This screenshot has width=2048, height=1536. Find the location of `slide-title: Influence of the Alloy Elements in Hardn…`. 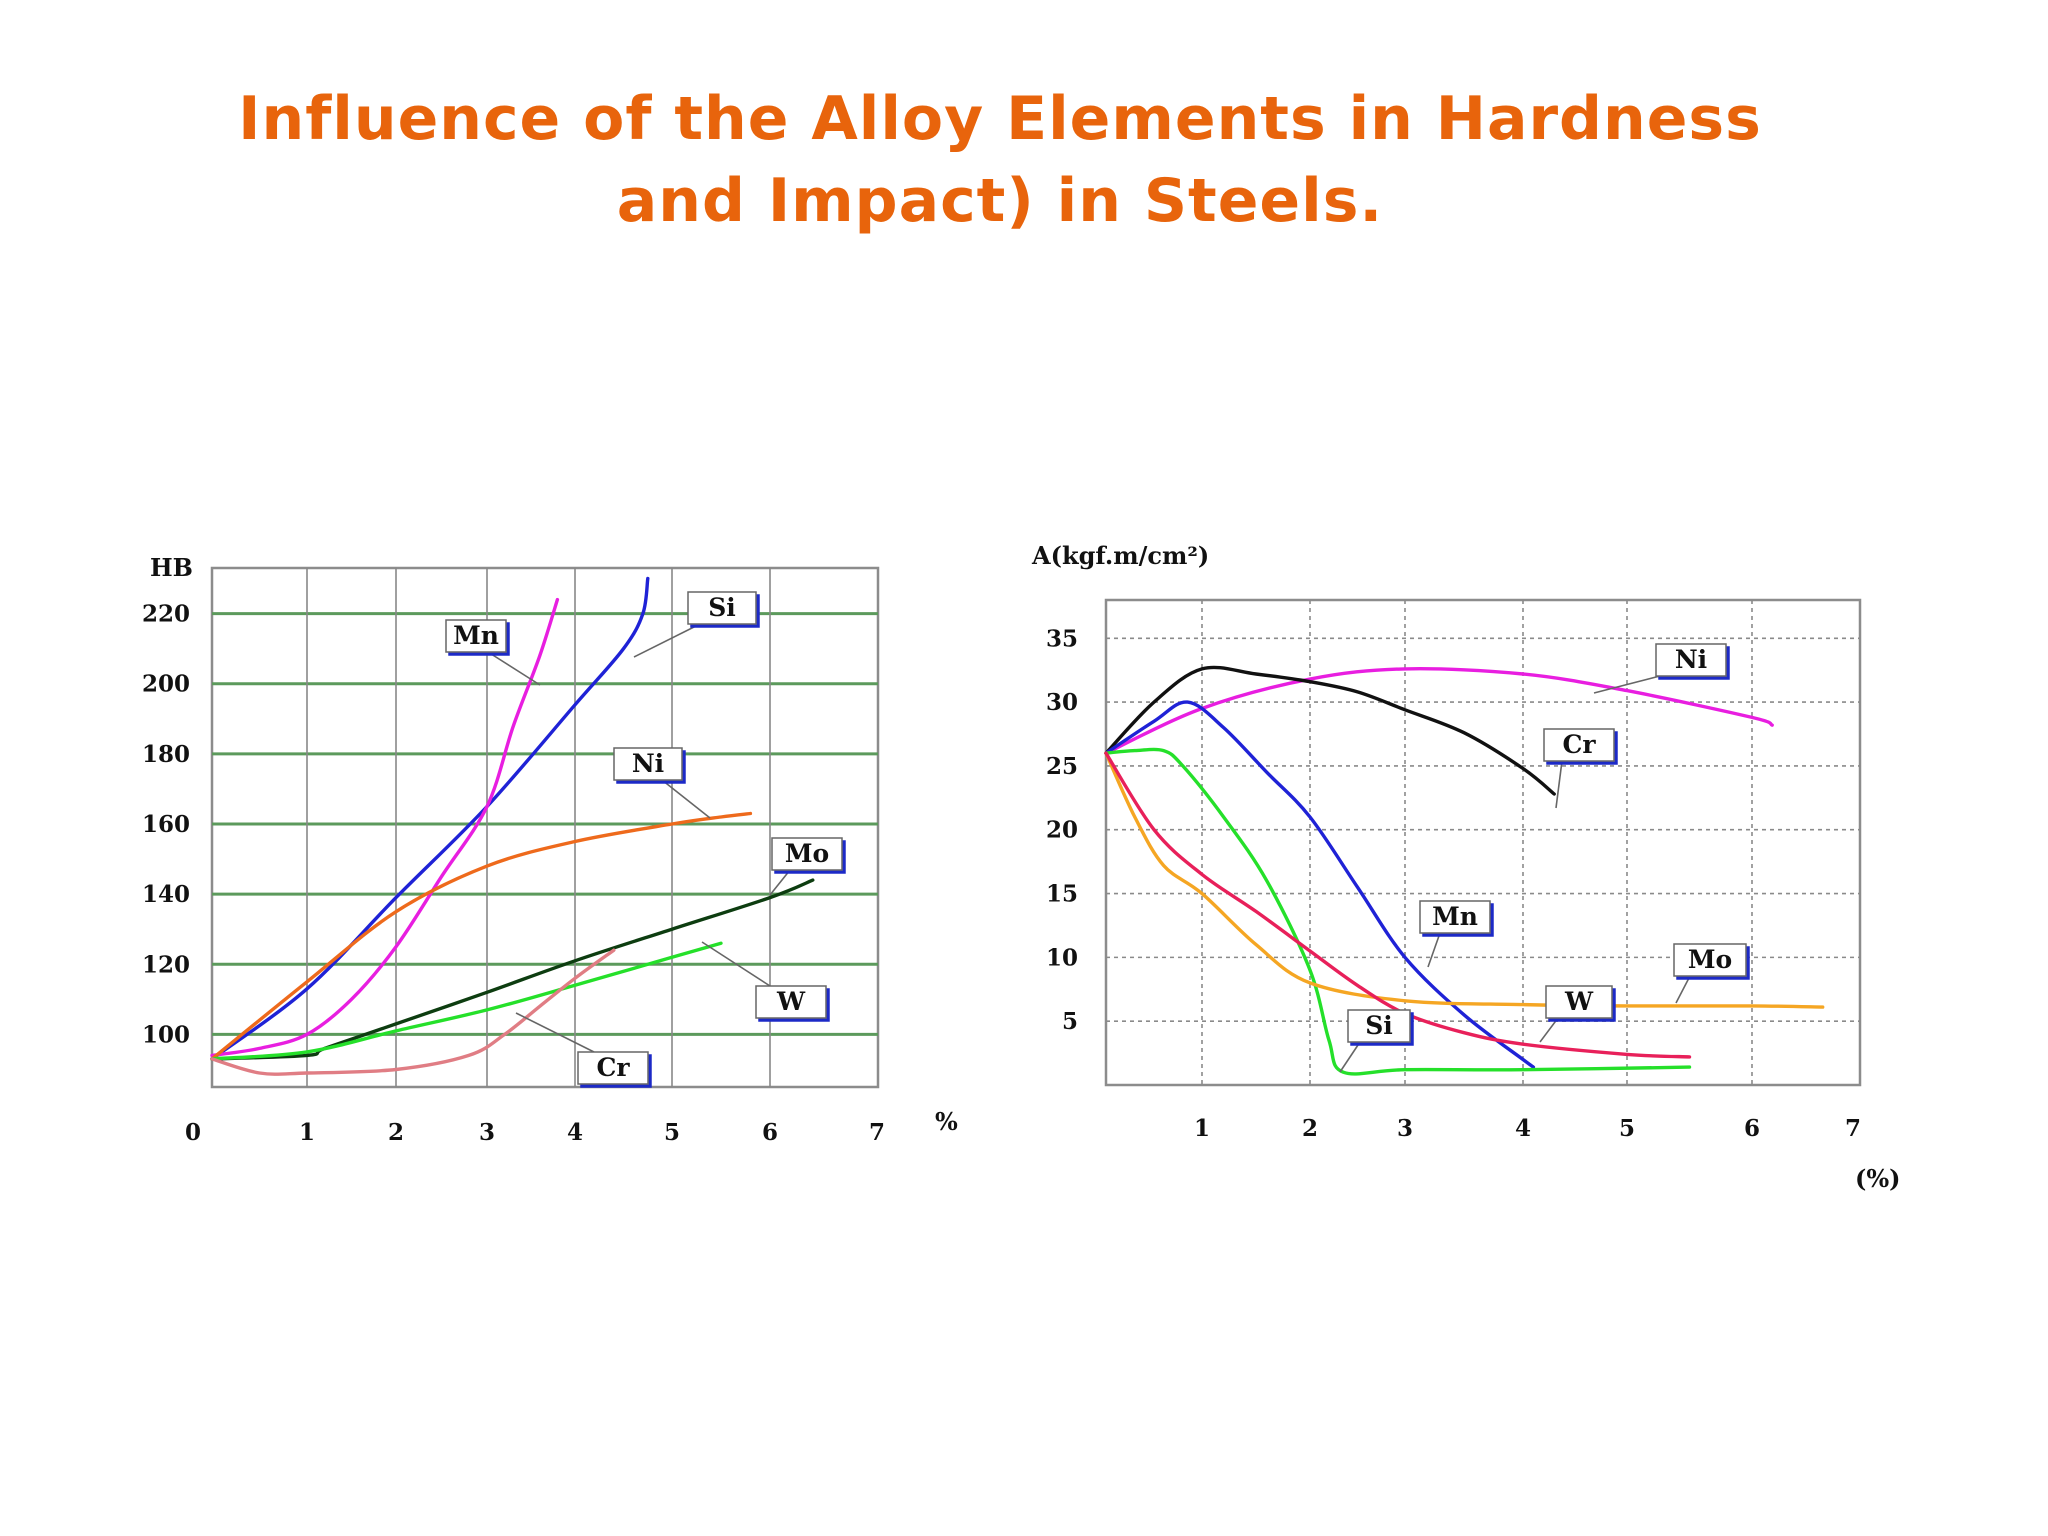

slide-title: Influence of the Alloy Elements in Hardn… is located at coordinates (1000, 160).